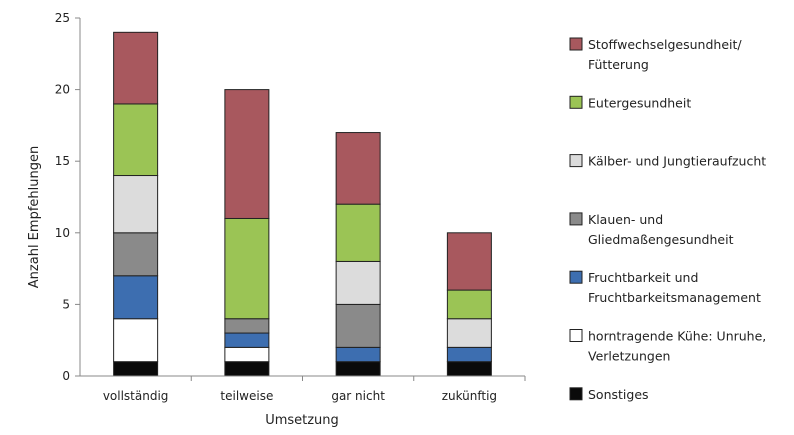 The image size is (794, 435). Describe the element at coordinates (66, 304) in the screenshot. I see `y-tick-label: 5` at that location.